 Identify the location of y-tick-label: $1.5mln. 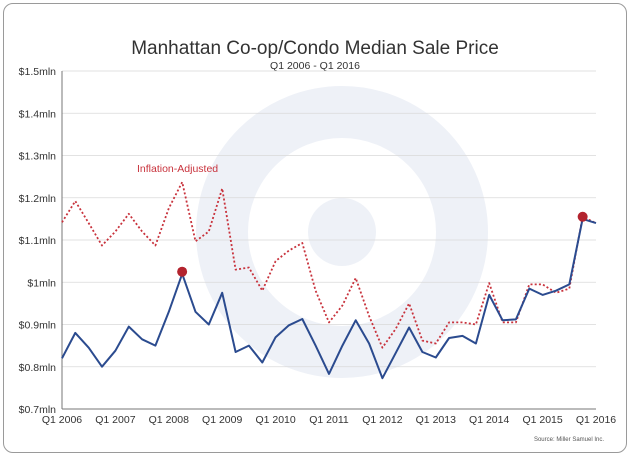
(38, 72).